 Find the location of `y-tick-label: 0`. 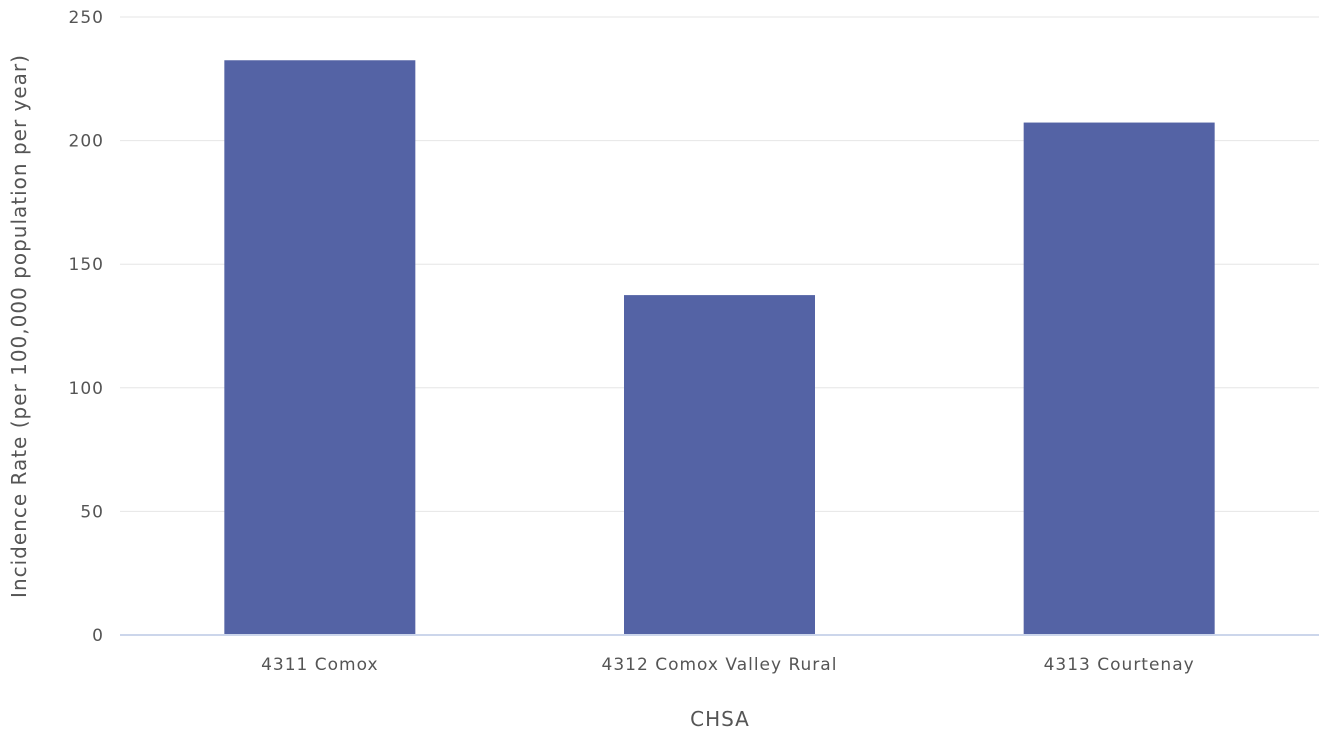

y-tick-label: 0 is located at coordinates (98, 636).